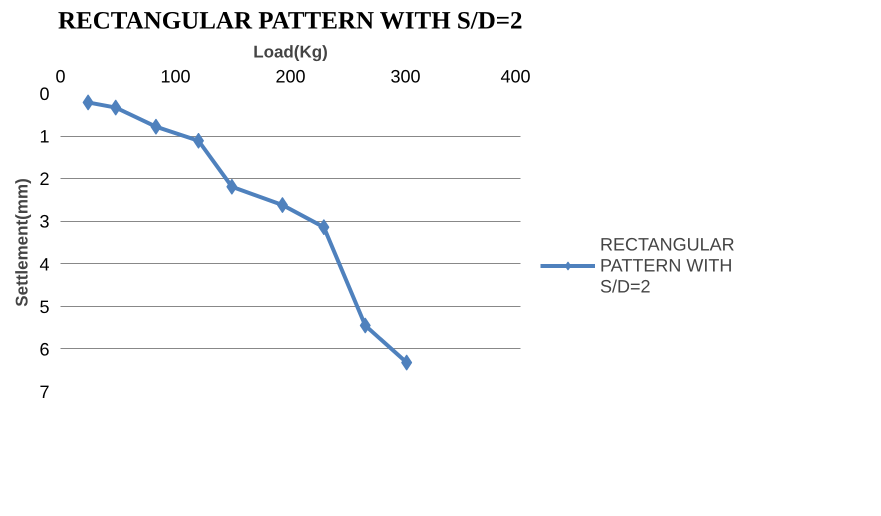 The image size is (881, 516). I want to click on y-axis-title: Settlement(mm), so click(22, 242).